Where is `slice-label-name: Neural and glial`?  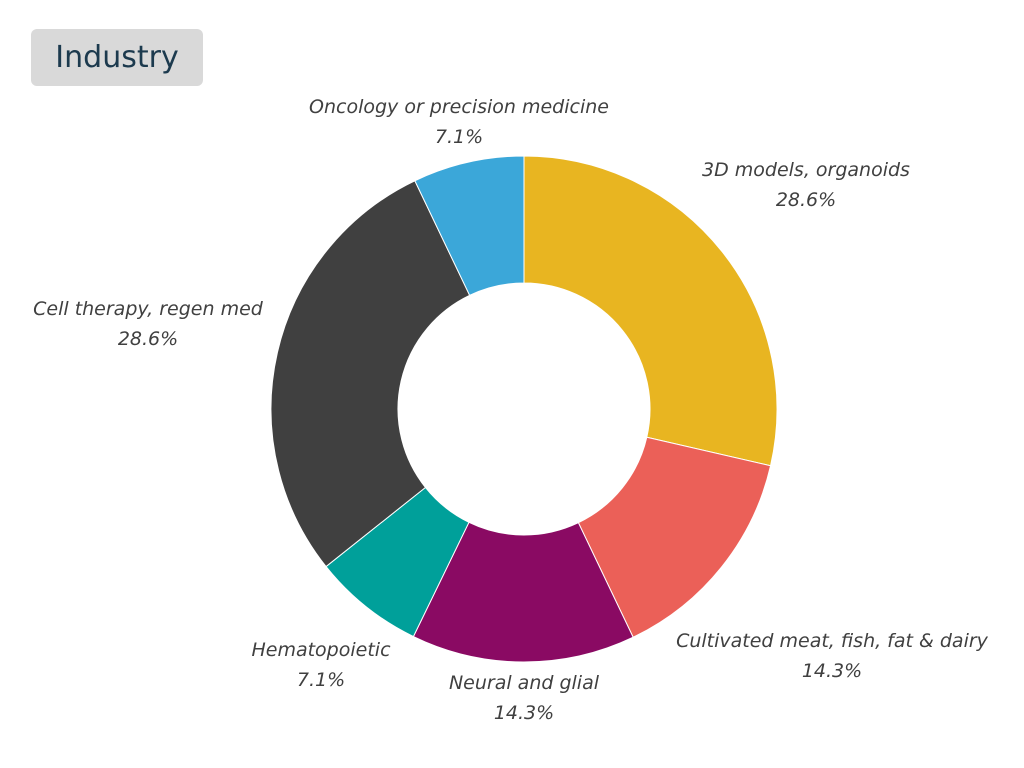
slice-label-name: Neural and glial is located at coordinates (524, 683).